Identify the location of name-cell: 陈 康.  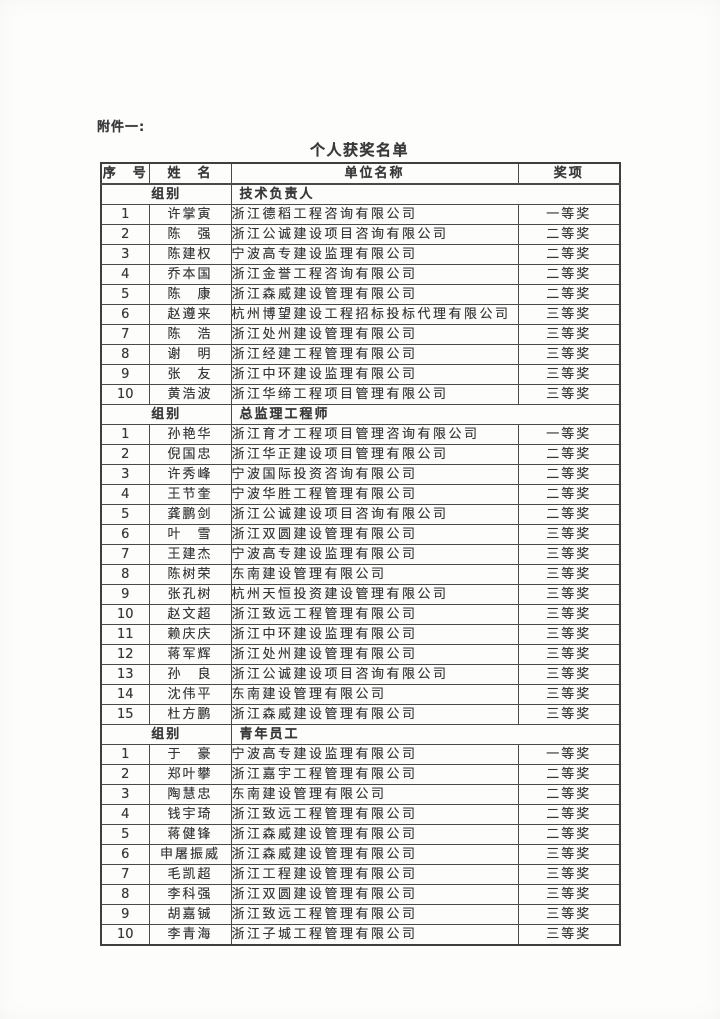
(190, 294).